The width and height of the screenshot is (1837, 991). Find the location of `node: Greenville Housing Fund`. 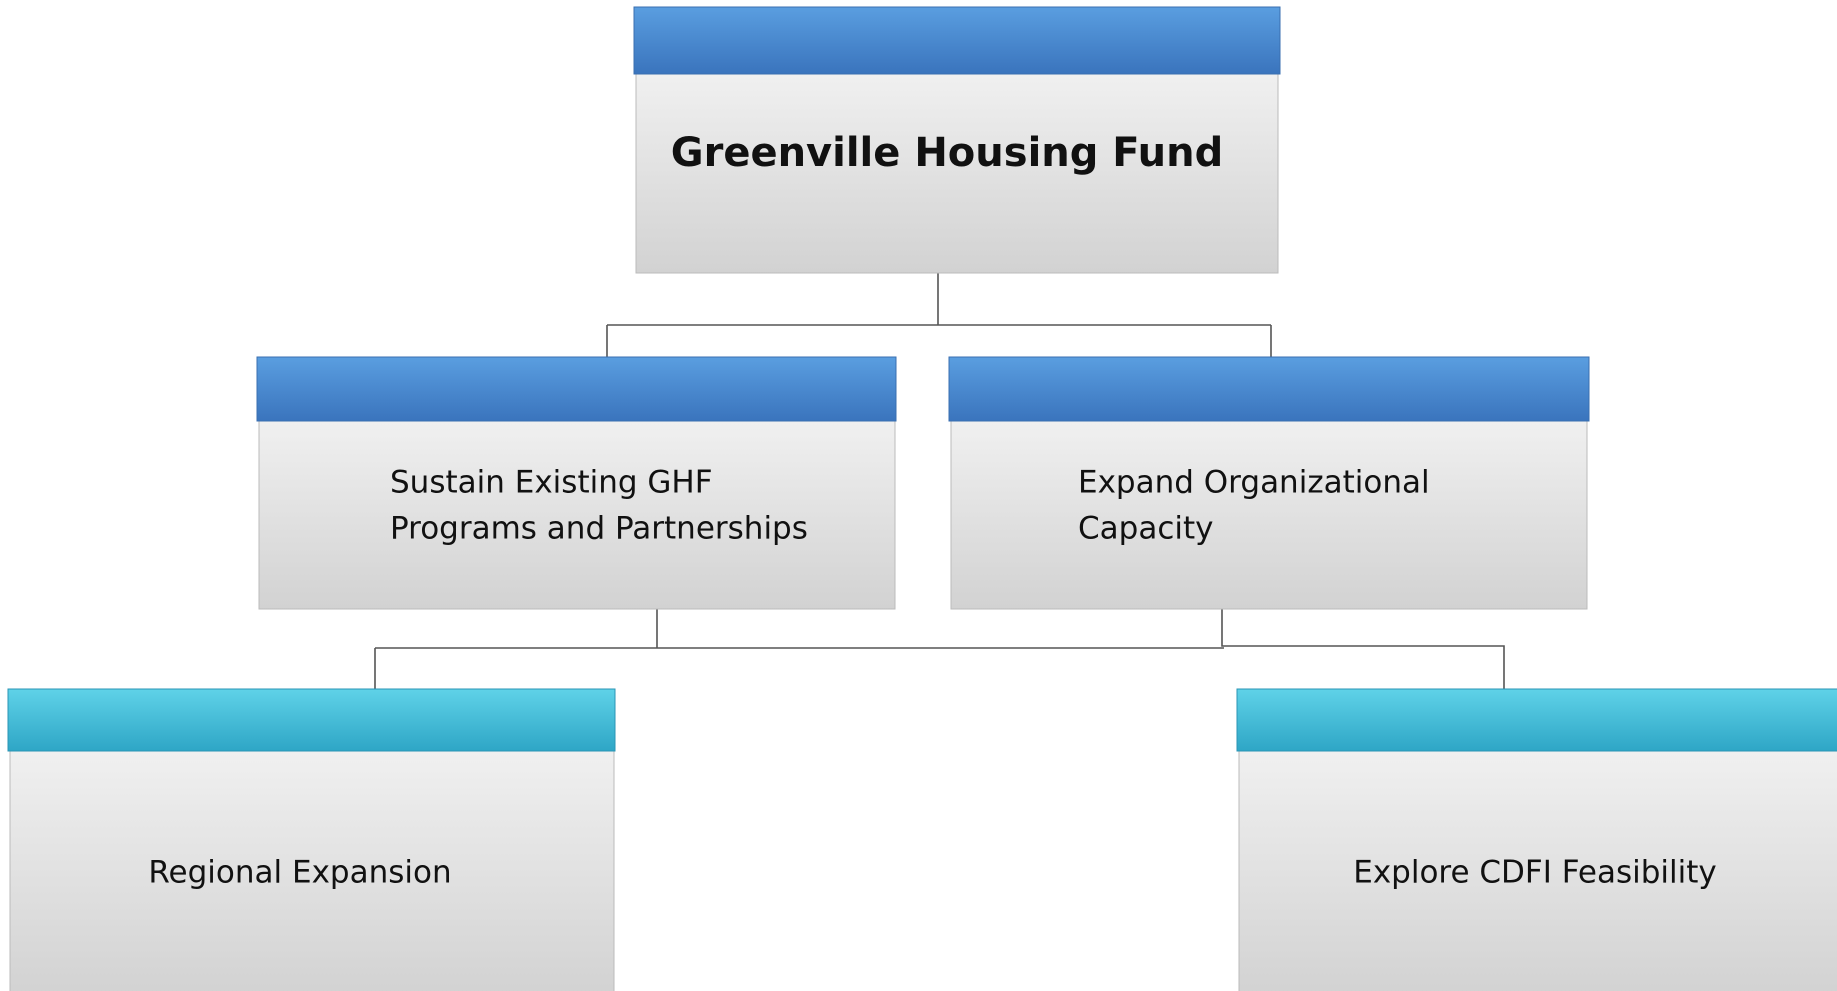

node: Greenville Housing Fund is located at coordinates (957, 140).